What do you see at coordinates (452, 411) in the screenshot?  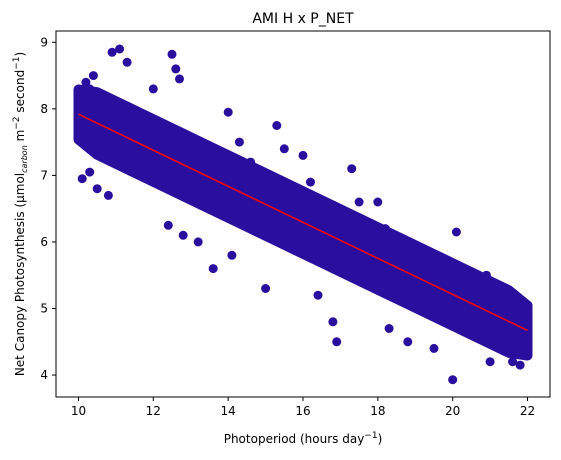 I see `x-tick-label: 20` at bounding box center [452, 411].